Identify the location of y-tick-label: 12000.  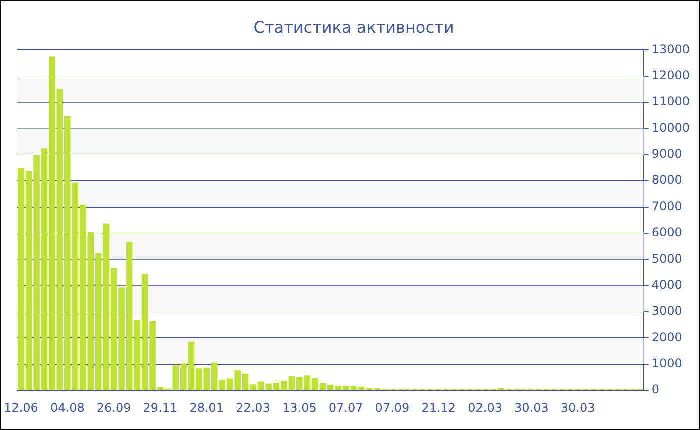
(671, 75).